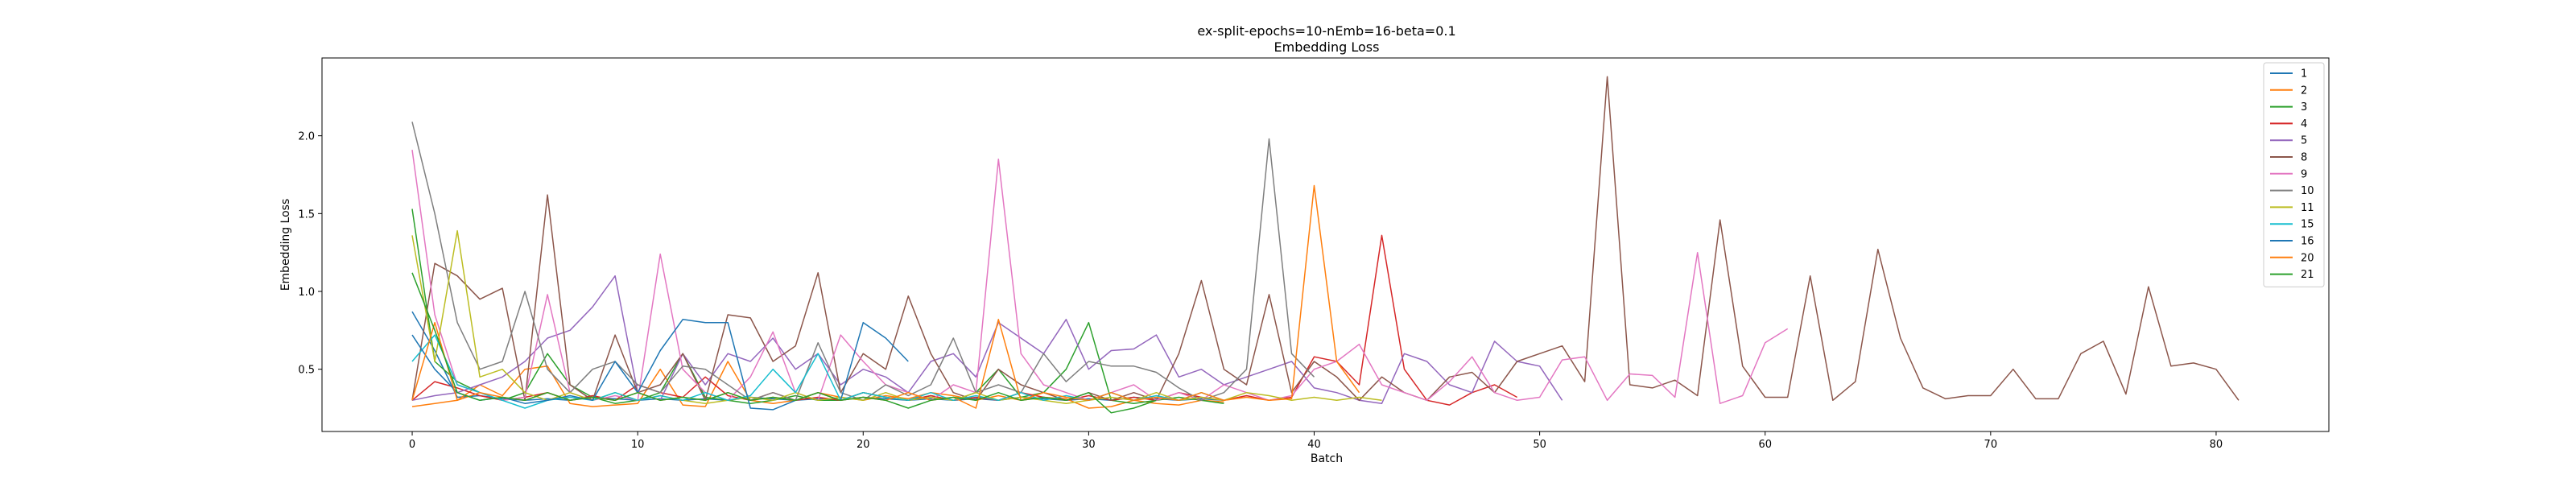 The image size is (2576, 483). Describe the element at coordinates (2307, 225) in the screenshot. I see `legend-label: 15` at that location.